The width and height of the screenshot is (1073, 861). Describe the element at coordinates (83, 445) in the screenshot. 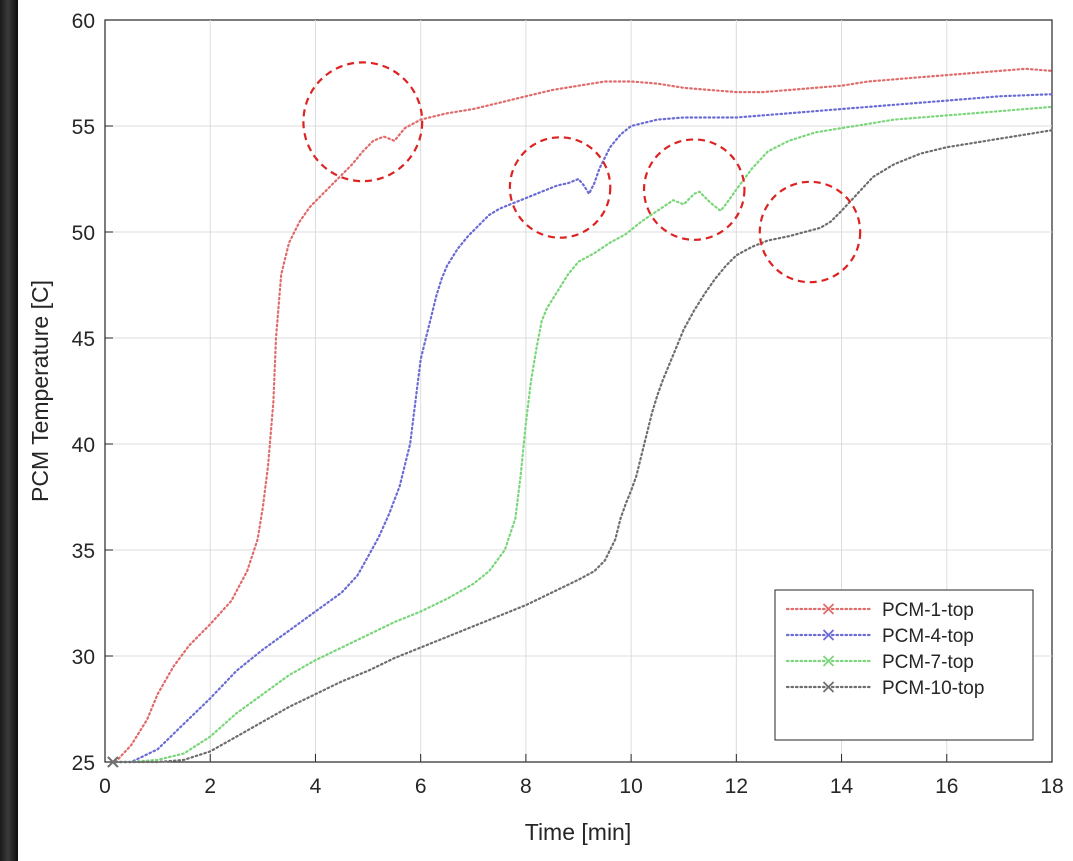

I see `y-tick-label: 40` at that location.